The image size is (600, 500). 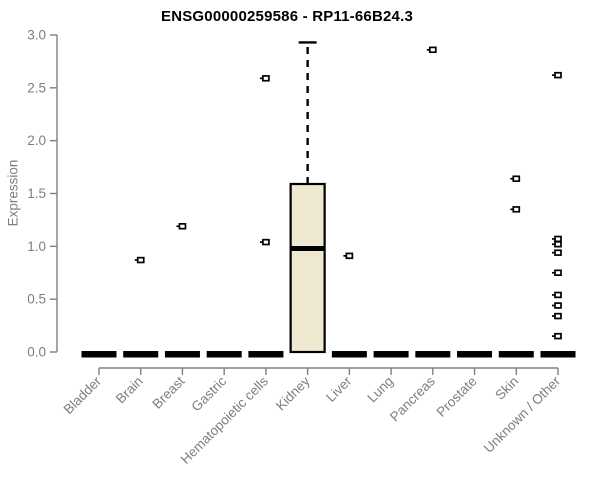 I want to click on x-tick-label: Kidney, so click(x=293, y=393).